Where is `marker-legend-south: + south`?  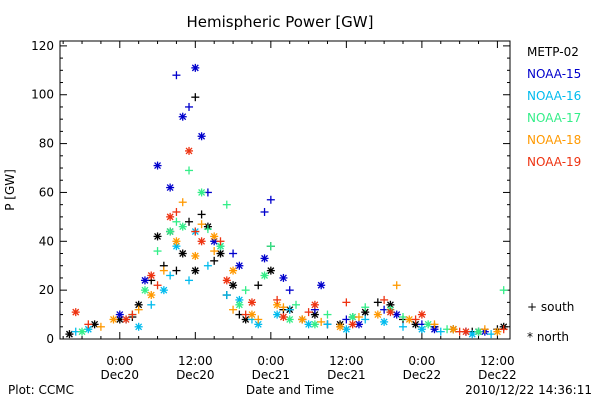
marker-legend-south: + south is located at coordinates (550, 307).